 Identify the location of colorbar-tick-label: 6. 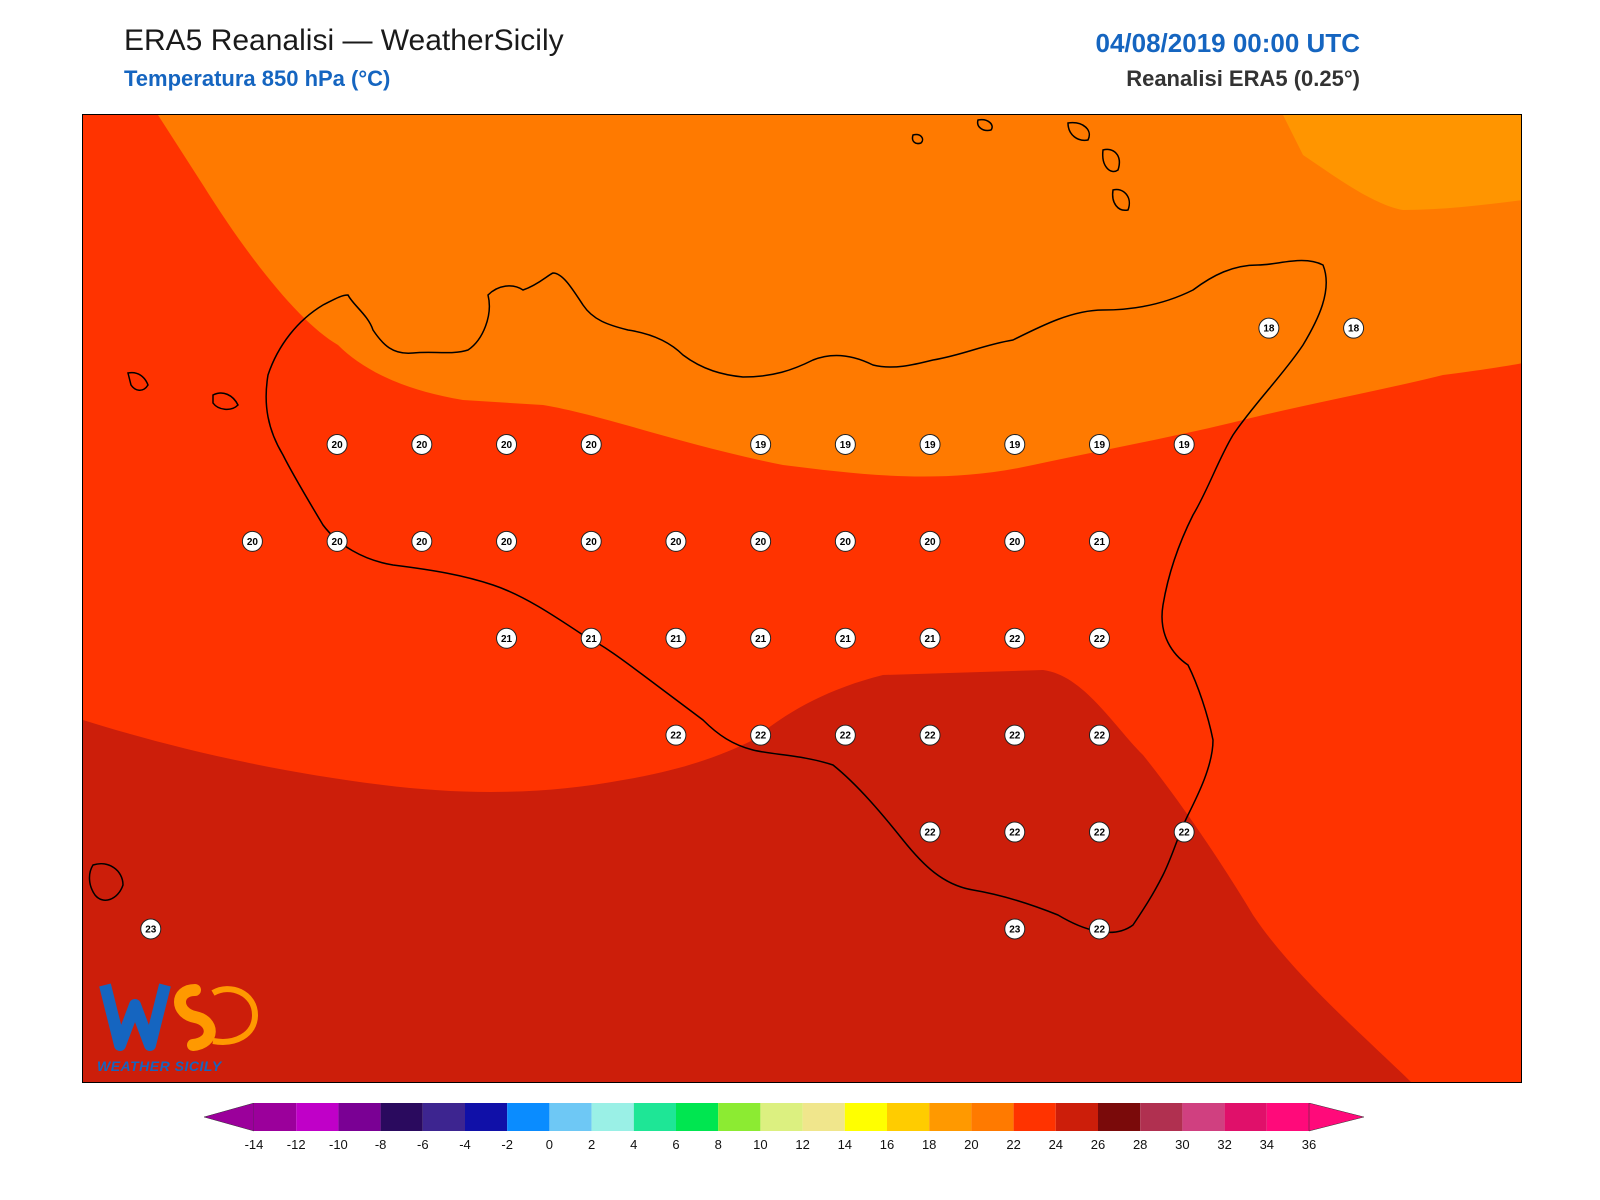
(675, 1144).